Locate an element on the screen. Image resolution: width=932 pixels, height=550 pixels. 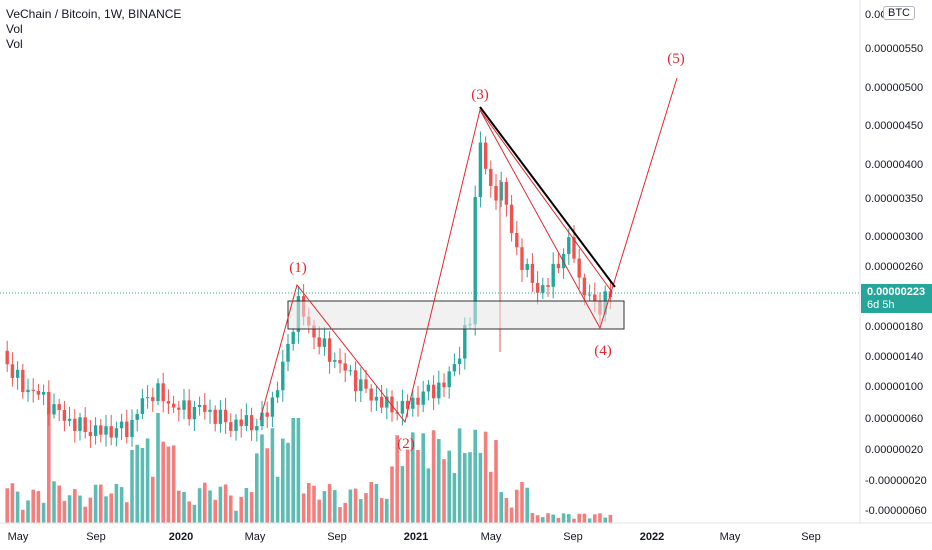
descending-trendline is located at coordinates (547, 197).